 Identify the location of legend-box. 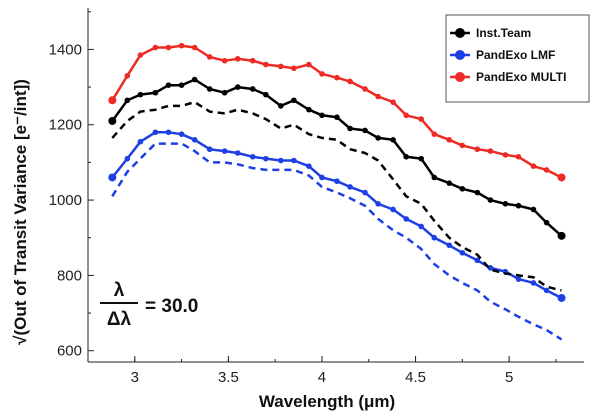
(517, 58).